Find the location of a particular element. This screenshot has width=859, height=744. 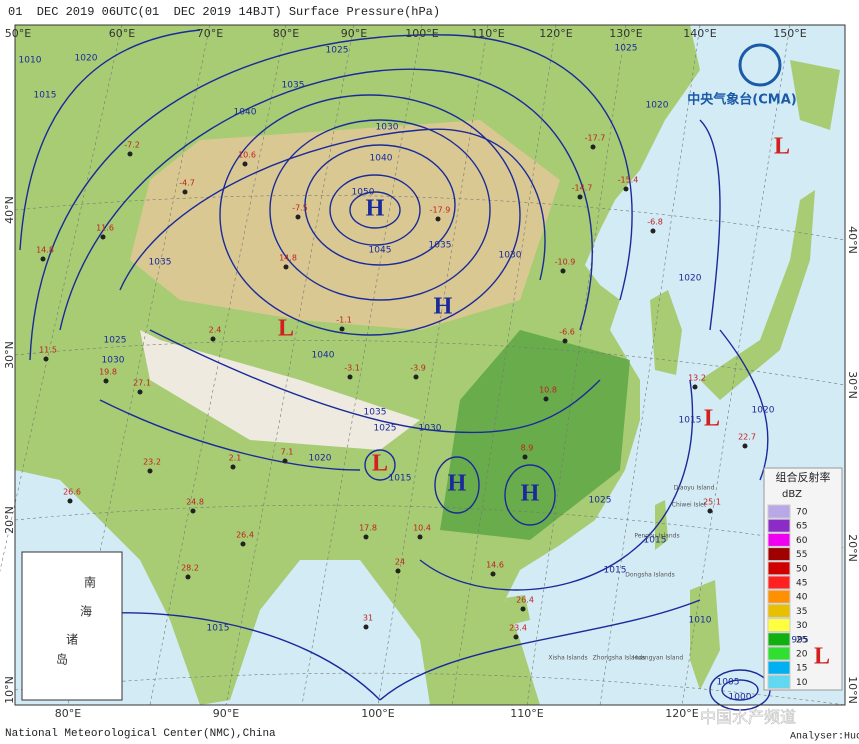

station-value: 23.2 is located at coordinates (152, 462).